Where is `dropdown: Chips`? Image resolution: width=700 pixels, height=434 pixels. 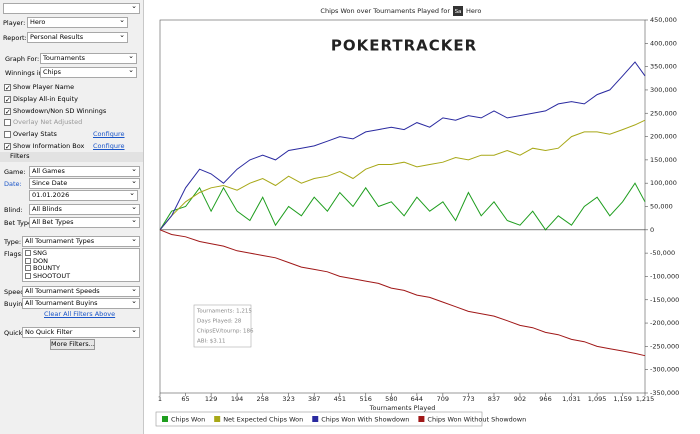
dropdown: Chips is located at coordinates (88, 72).